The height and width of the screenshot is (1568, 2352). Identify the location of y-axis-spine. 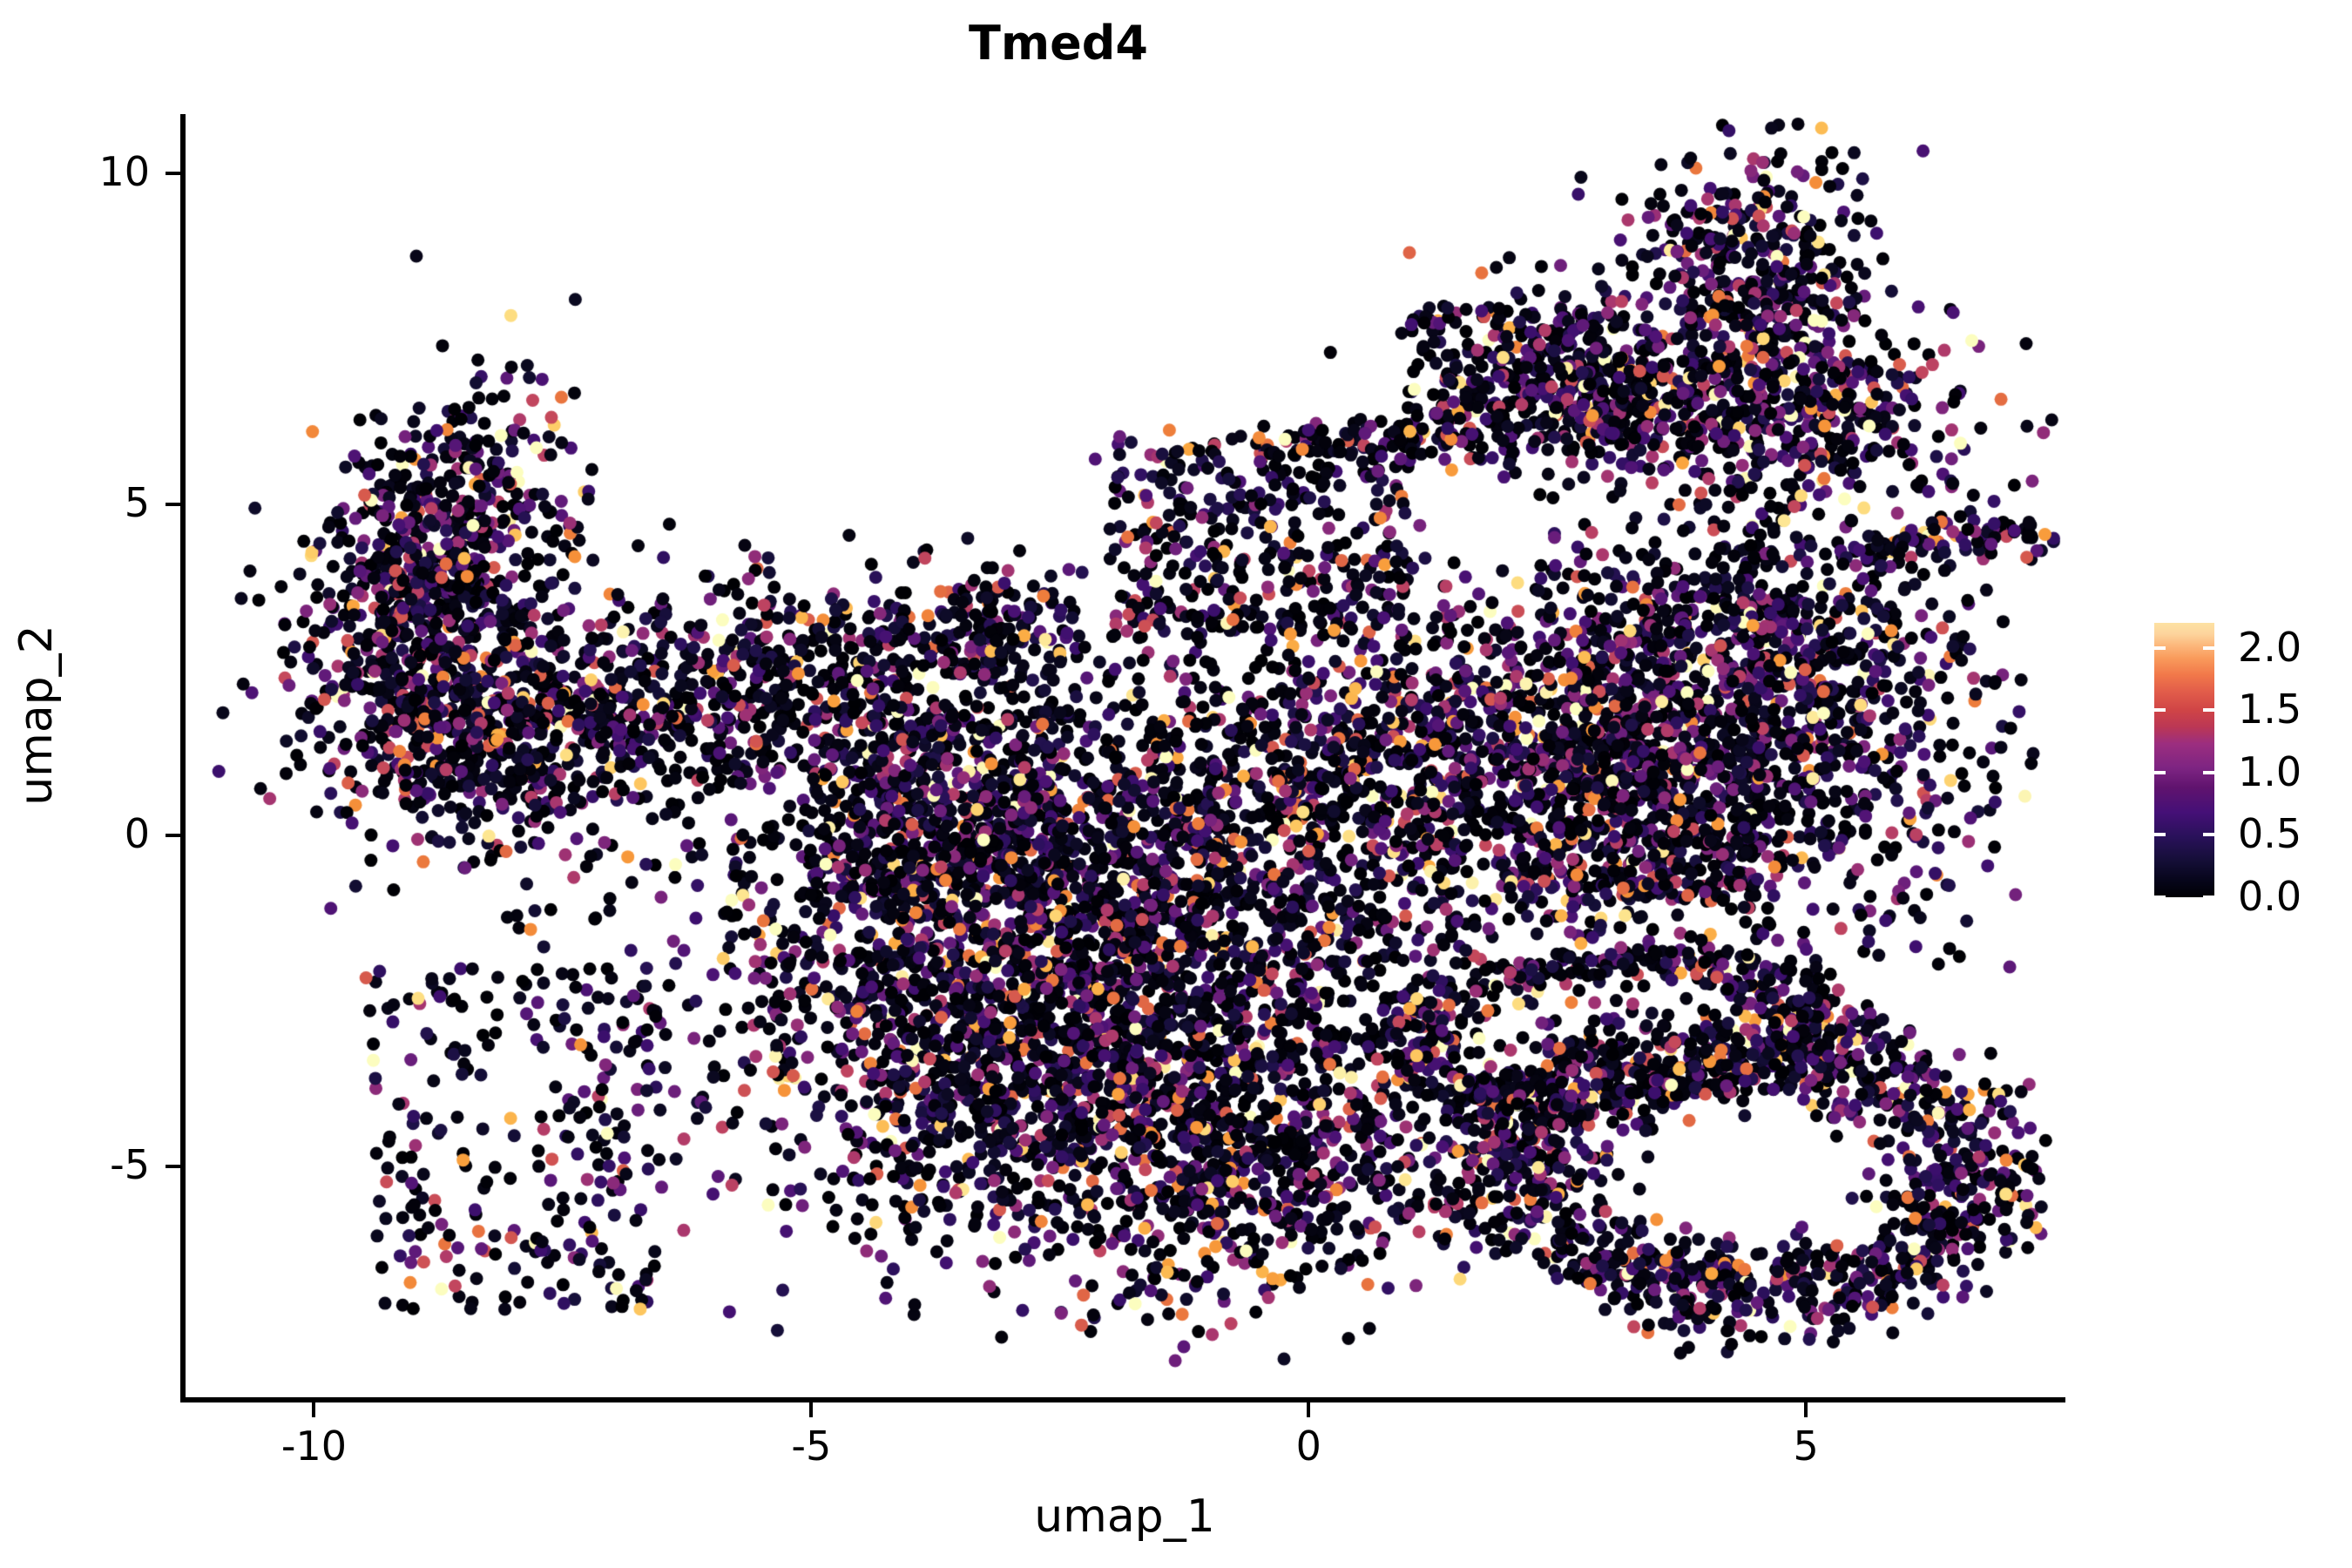
(183, 756).